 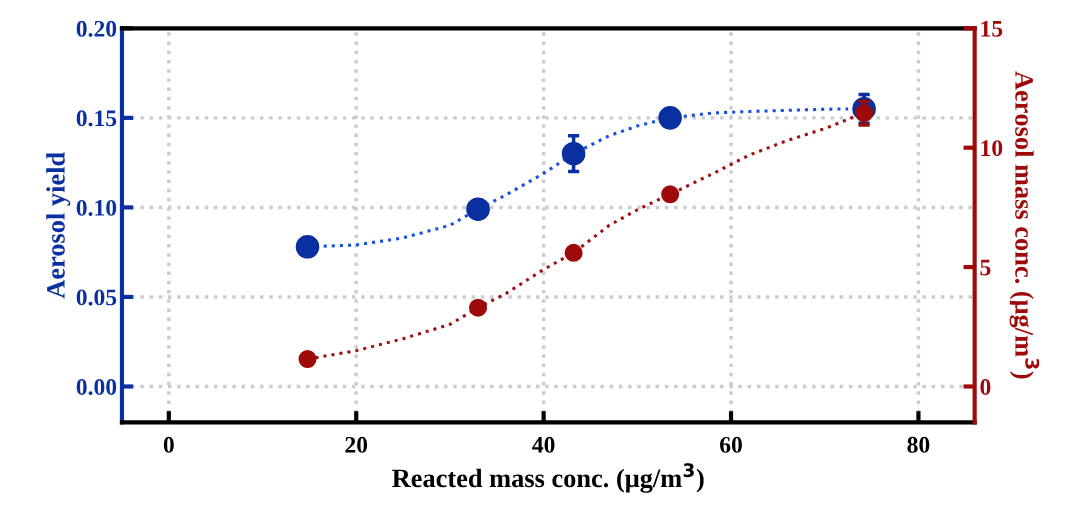 I want to click on x-axis-title: Reacted mass conc. (μg/m$^{3}$), so click(x=548, y=478).